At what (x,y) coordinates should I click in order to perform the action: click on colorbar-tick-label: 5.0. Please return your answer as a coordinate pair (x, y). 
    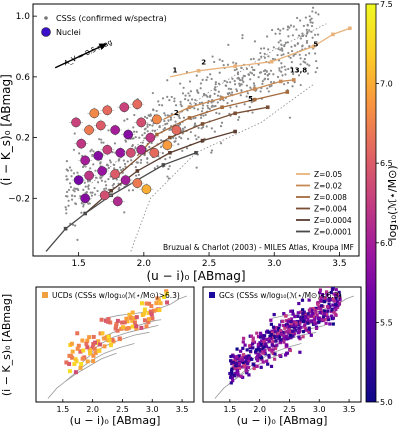
    Looking at the image, I should click on (386, 402).